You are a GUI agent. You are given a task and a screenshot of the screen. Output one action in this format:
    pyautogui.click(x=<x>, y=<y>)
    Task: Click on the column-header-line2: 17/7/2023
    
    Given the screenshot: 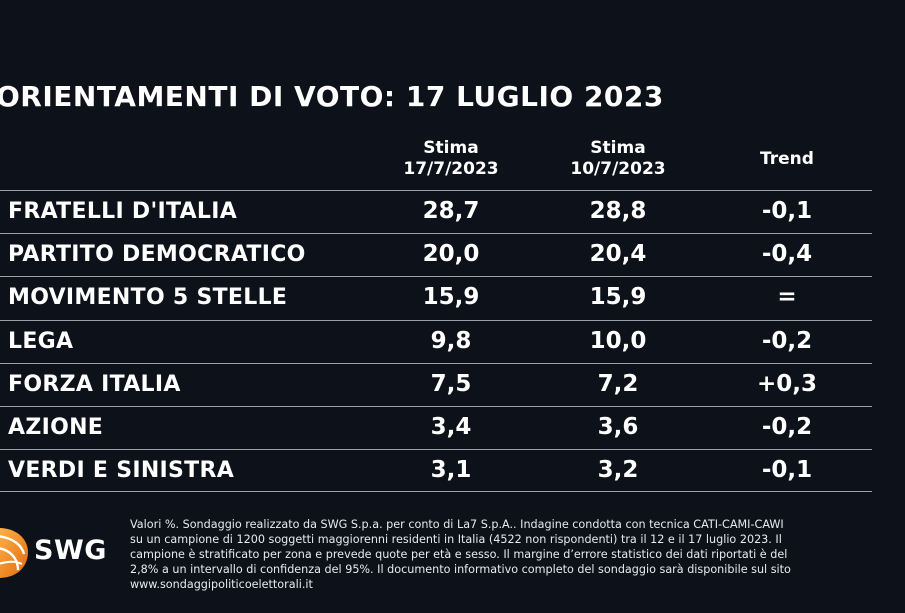 What is the action you would take?
    pyautogui.click(x=451, y=169)
    